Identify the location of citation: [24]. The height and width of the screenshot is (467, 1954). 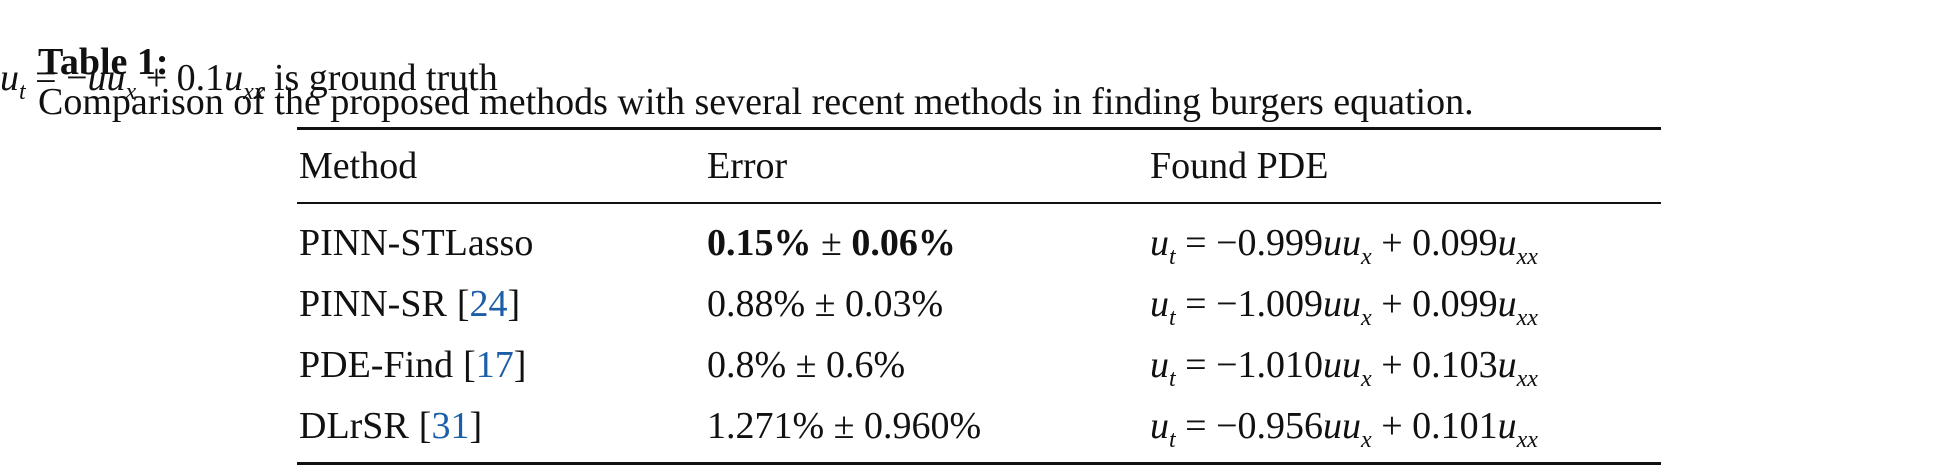
(488, 304).